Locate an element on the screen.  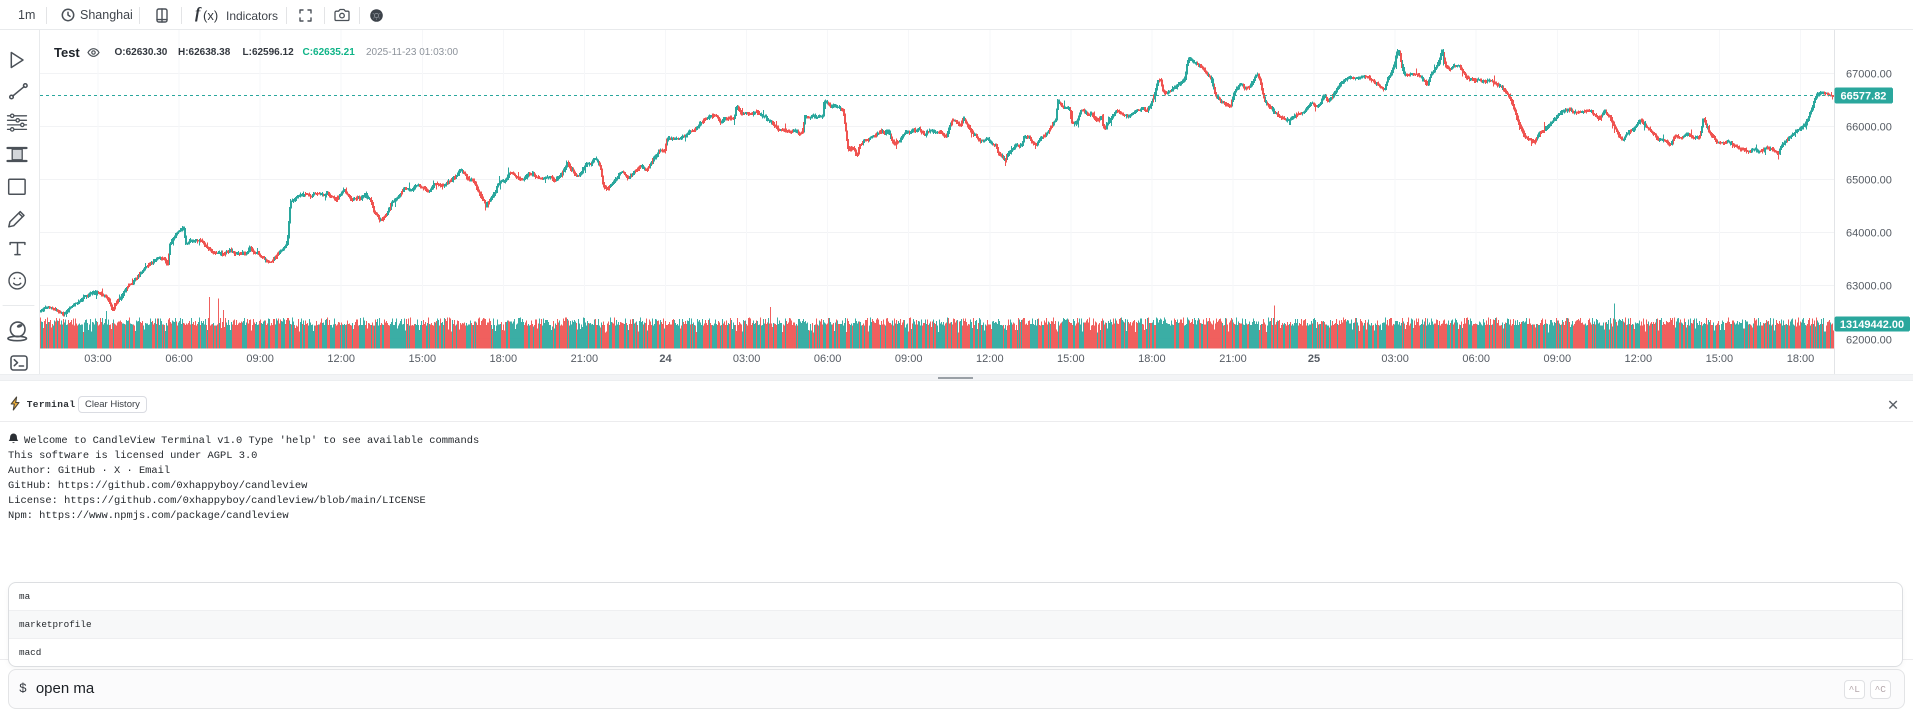
svg-text: 25 is located at coordinates (1314, 359).